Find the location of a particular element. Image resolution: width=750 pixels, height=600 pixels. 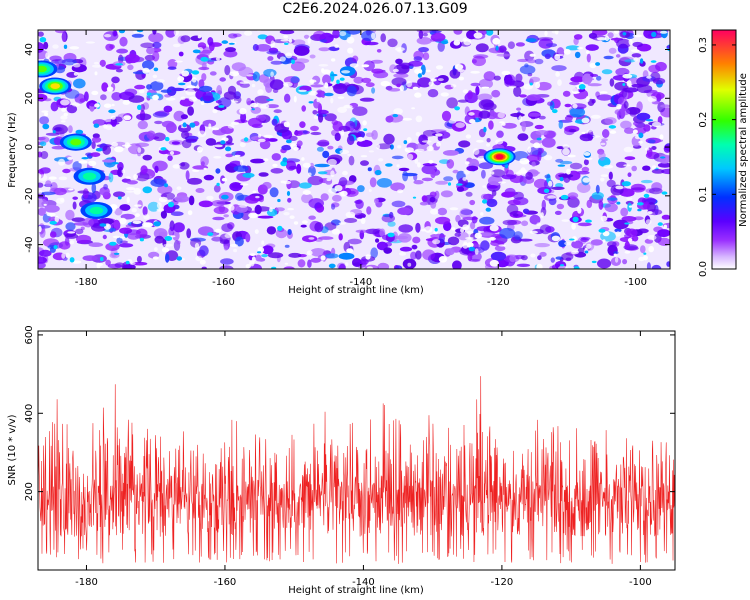

y-tick-label: 200 is located at coordinates (29, 491).